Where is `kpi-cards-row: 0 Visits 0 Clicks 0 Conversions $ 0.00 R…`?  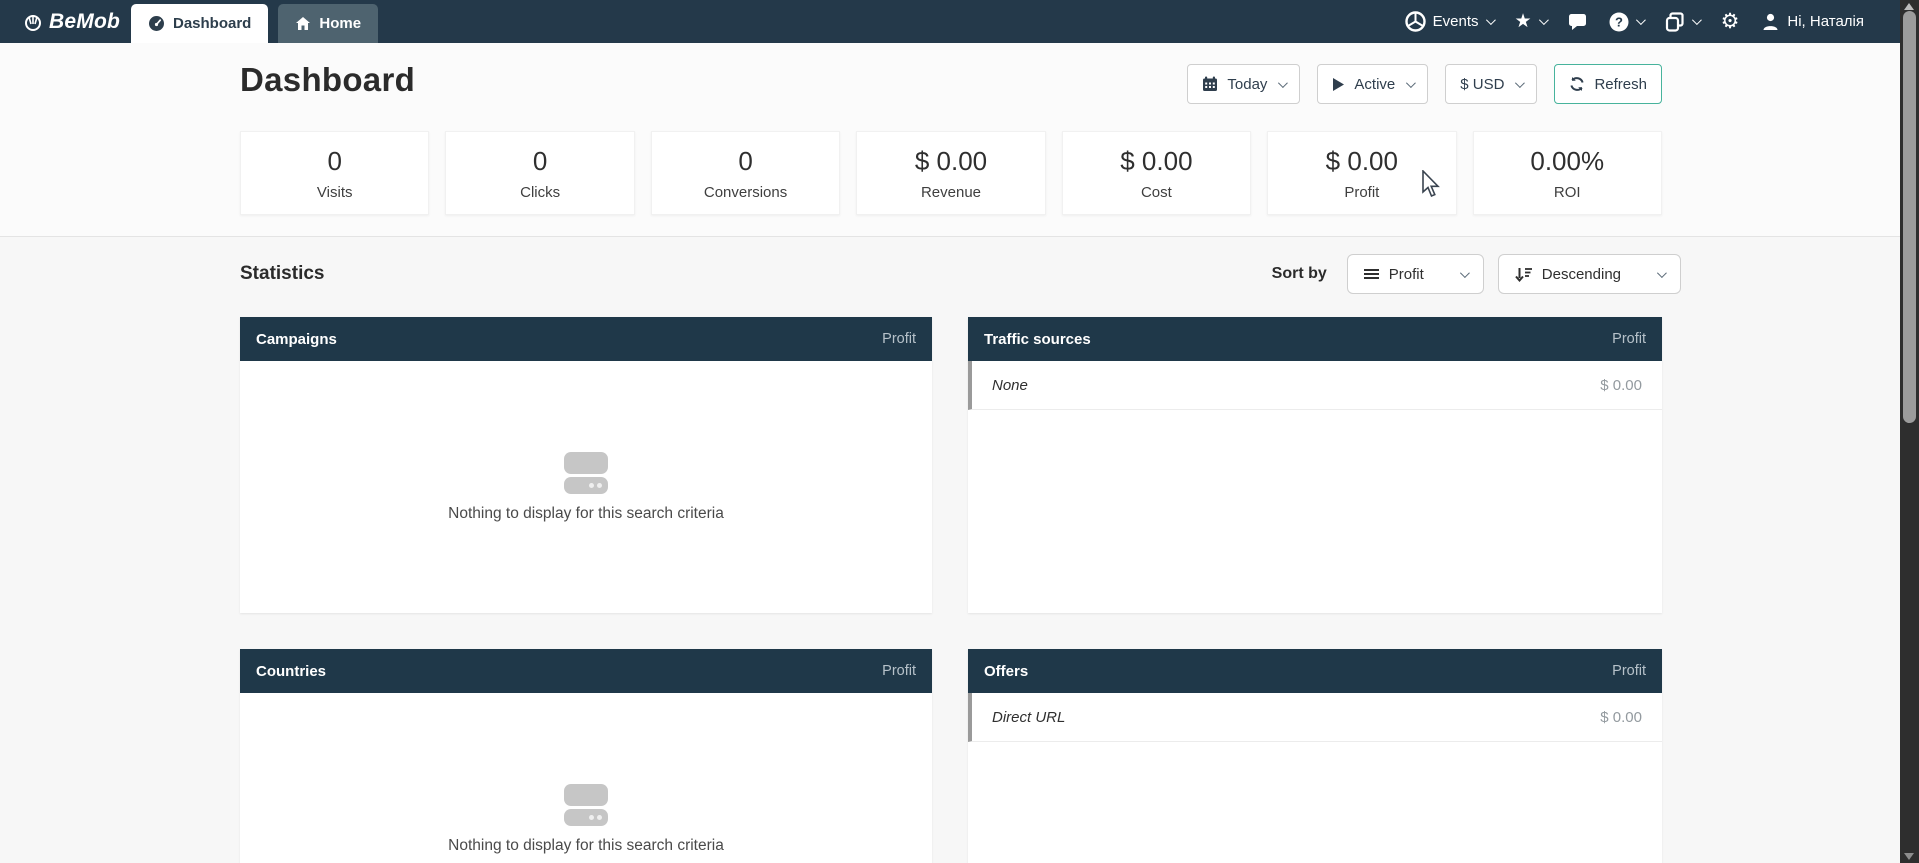
kpi-cards-row: 0 Visits 0 Clicks 0 Conversions $ 0.00 R… is located at coordinates (951, 173).